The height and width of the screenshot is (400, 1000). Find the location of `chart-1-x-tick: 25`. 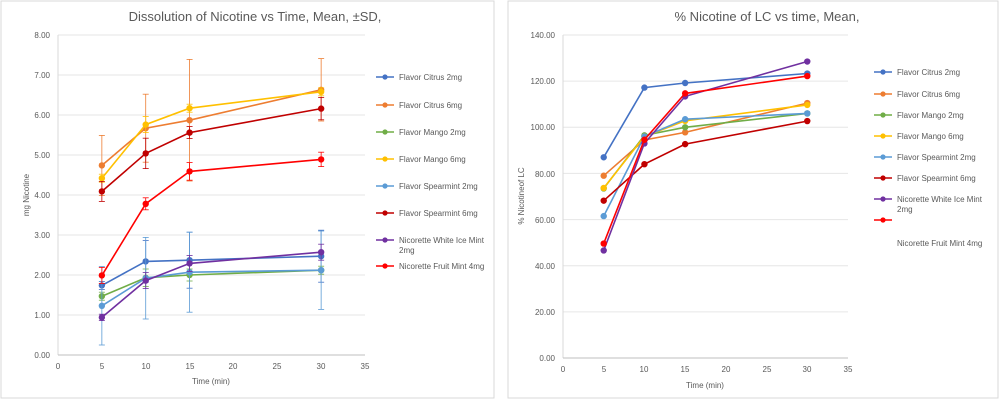

chart-1-x-tick: 25 is located at coordinates (277, 366).